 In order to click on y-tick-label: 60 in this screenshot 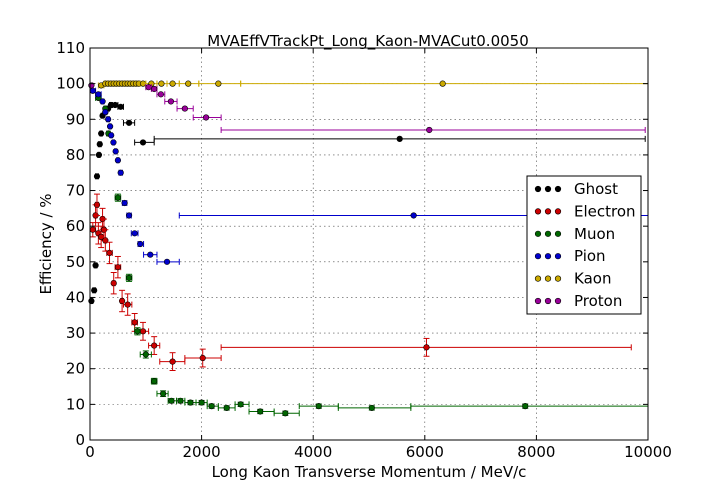, I will do `click(75, 226)`.